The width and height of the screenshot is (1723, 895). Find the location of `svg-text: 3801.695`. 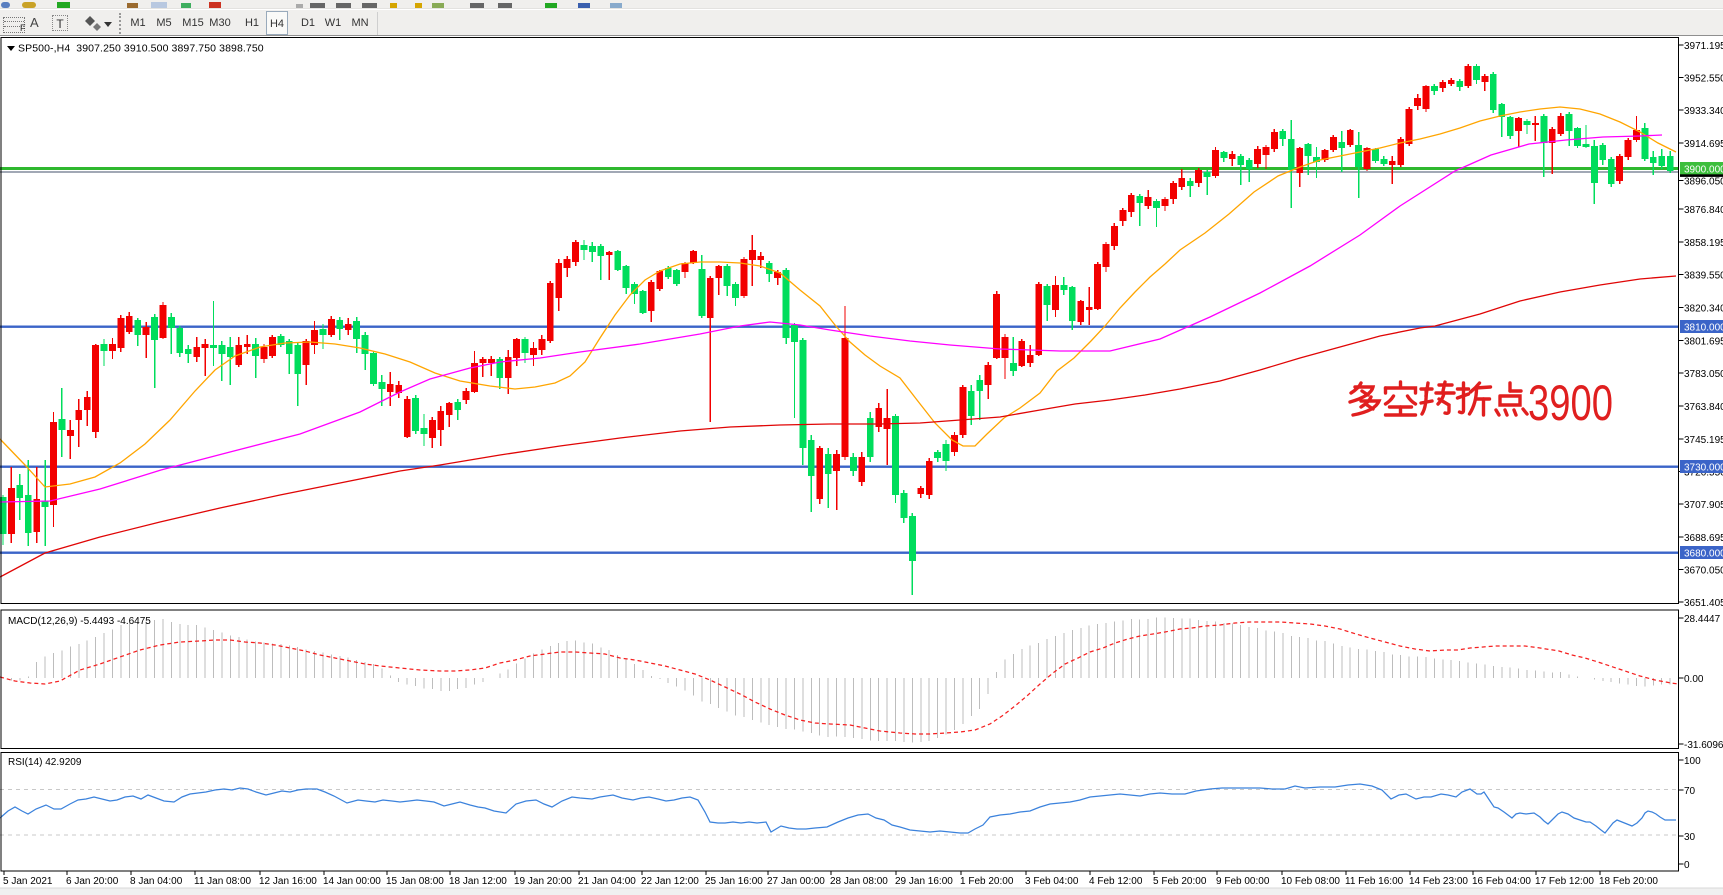

svg-text: 3801.695 is located at coordinates (1703, 342).